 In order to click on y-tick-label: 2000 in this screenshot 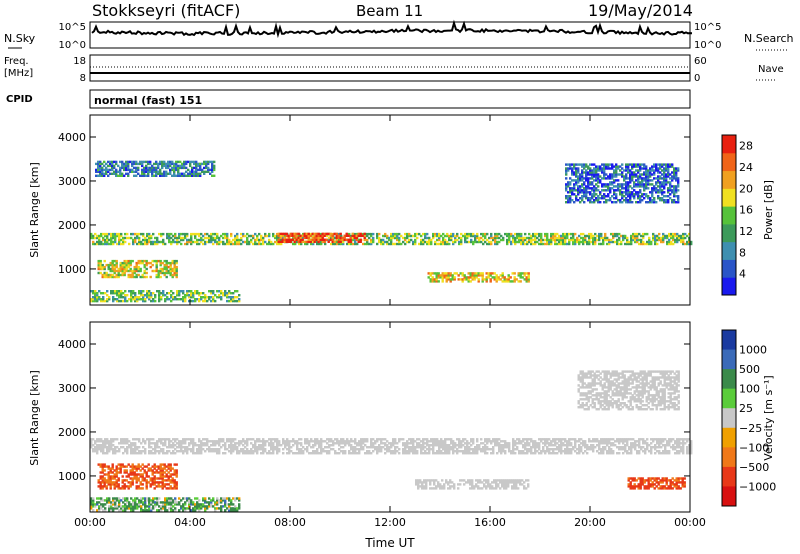, I will do `click(72, 225)`.